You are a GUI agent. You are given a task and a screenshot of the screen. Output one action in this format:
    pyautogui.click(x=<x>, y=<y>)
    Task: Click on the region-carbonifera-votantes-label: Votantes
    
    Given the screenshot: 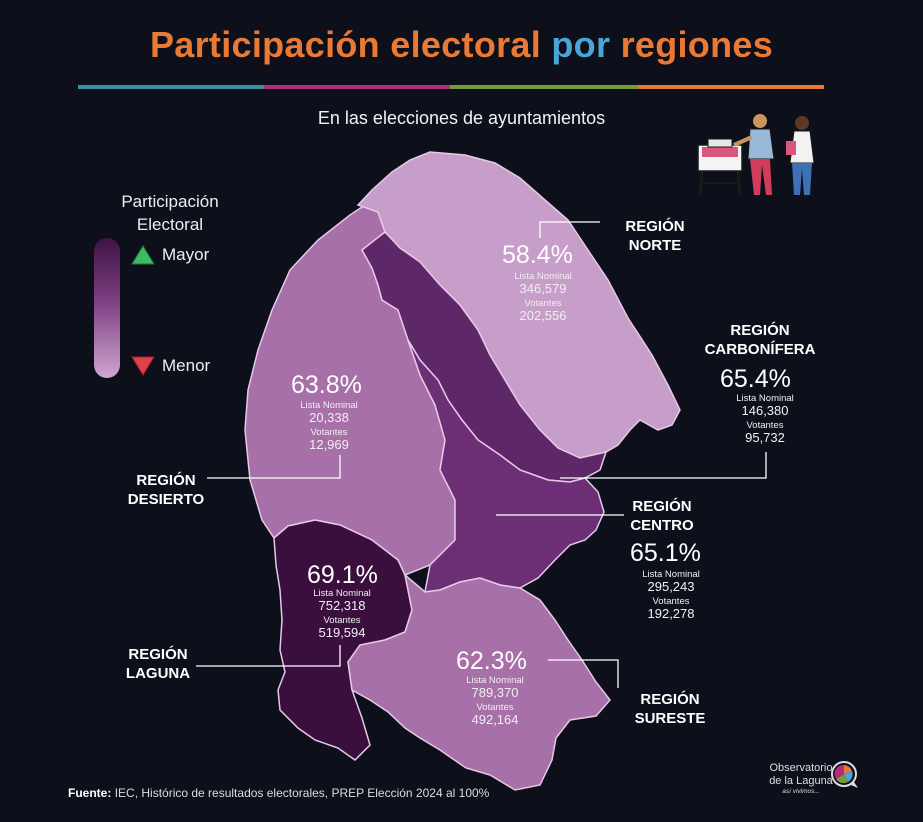 What is the action you would take?
    pyautogui.click(x=765, y=425)
    